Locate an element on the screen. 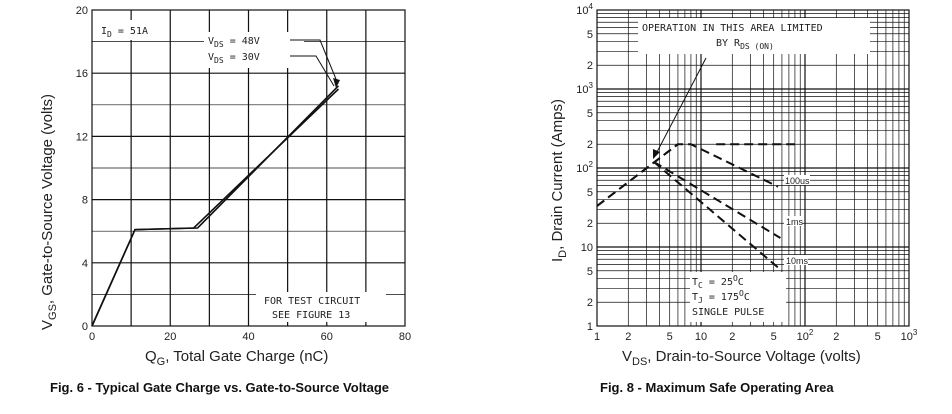 The image size is (952, 414). fig6-x-tick-label: 80 is located at coordinates (405, 337).